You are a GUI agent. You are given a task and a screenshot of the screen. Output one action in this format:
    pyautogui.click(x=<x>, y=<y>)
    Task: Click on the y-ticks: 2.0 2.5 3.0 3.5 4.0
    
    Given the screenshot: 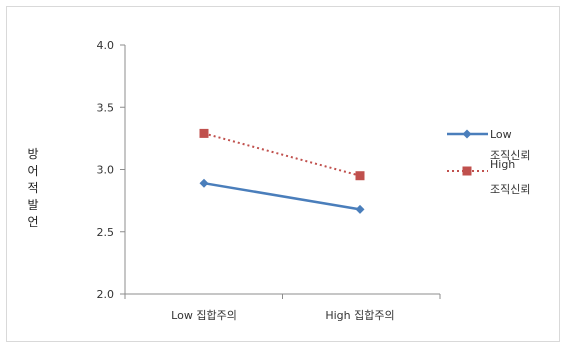 What is the action you would take?
    pyautogui.click(x=111, y=170)
    